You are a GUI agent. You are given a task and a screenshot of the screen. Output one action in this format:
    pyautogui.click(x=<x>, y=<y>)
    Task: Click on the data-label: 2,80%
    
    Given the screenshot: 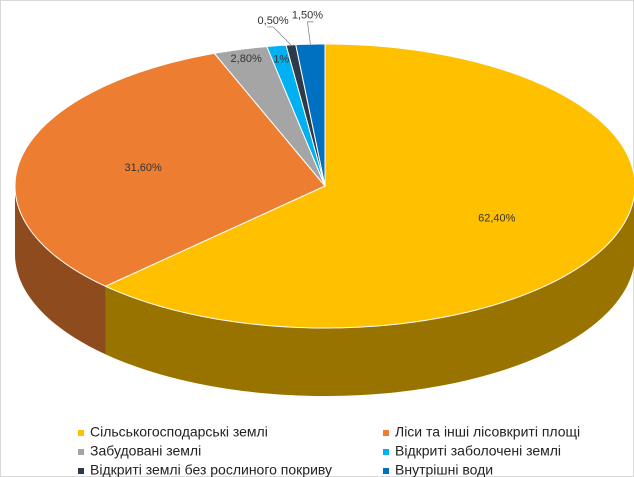 What is the action you would take?
    pyautogui.click(x=246, y=59)
    